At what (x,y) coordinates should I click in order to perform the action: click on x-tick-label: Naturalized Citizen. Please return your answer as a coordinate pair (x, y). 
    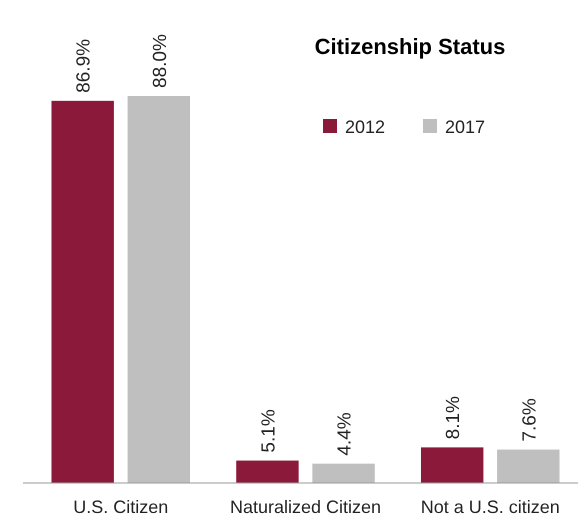
    Looking at the image, I should click on (306, 507).